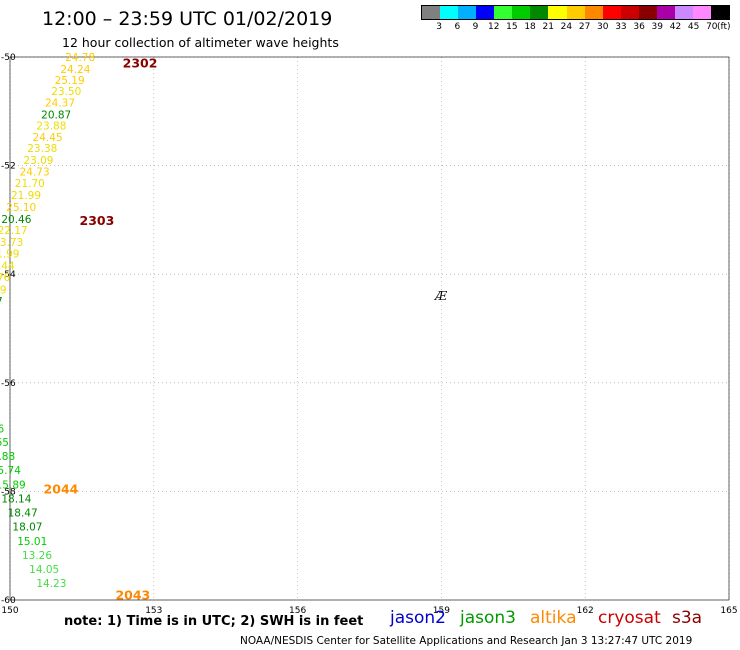  What do you see at coordinates (629, 618) in the screenshot?
I see `satellite-legend-item: cryosat` at bounding box center [629, 618].